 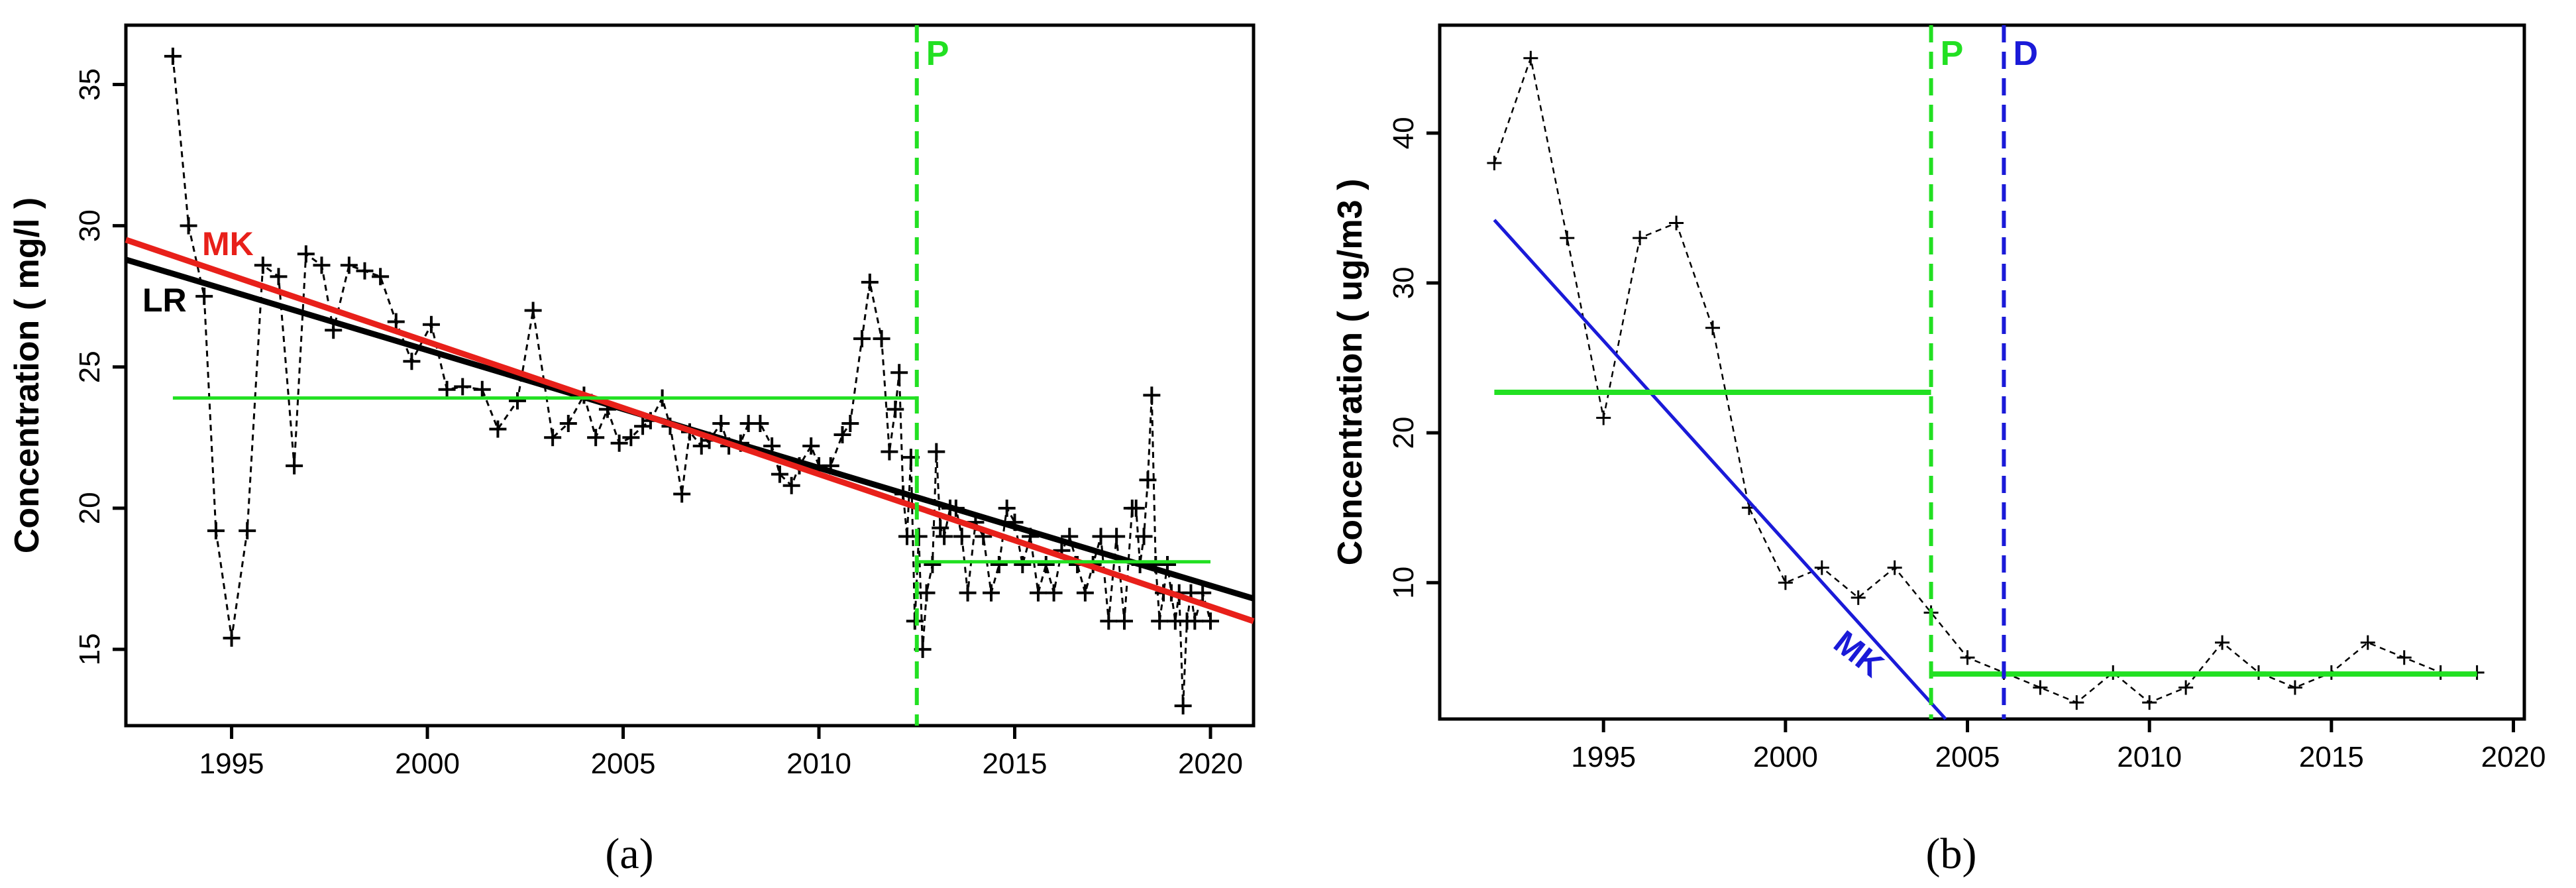 What do you see at coordinates (937, 53) in the screenshot?
I see `panel-a-change-point-p-label: P` at bounding box center [937, 53].